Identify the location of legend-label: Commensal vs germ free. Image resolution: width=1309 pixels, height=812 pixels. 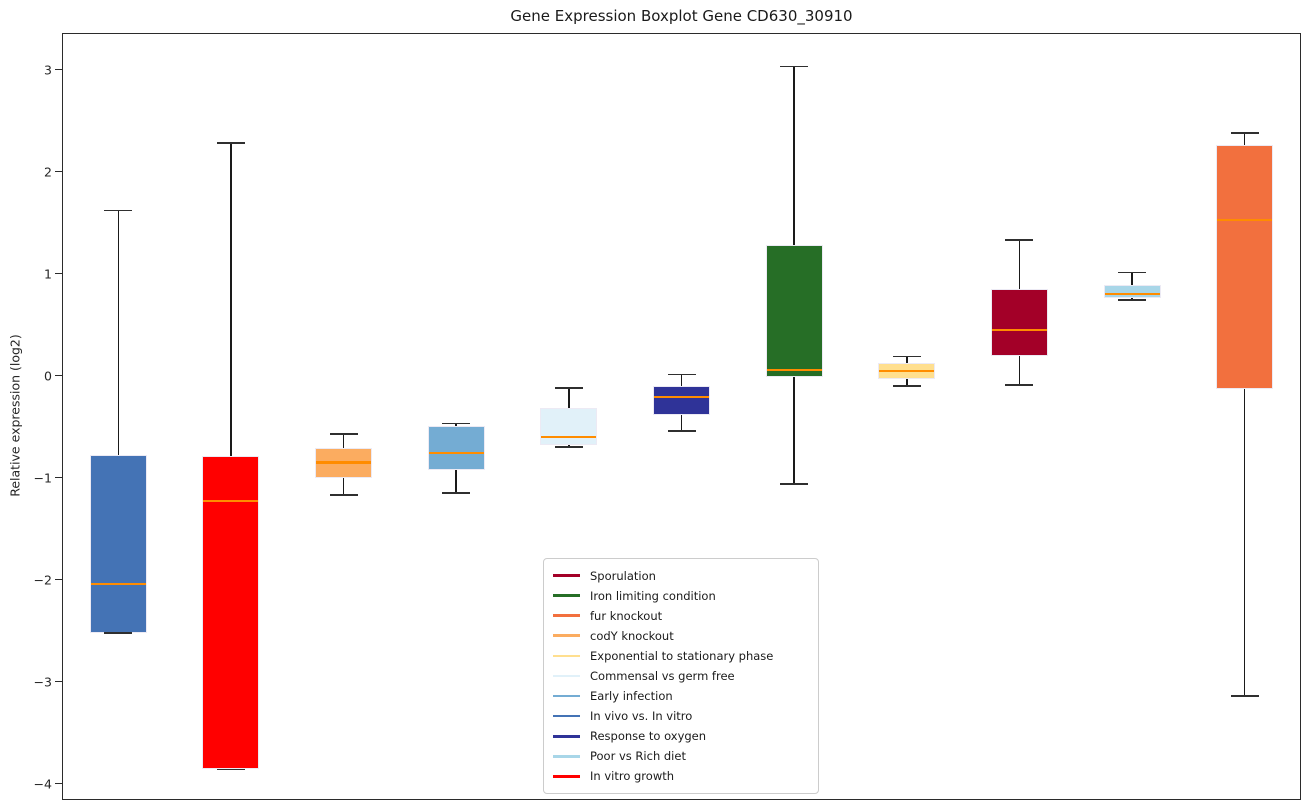
(662, 675).